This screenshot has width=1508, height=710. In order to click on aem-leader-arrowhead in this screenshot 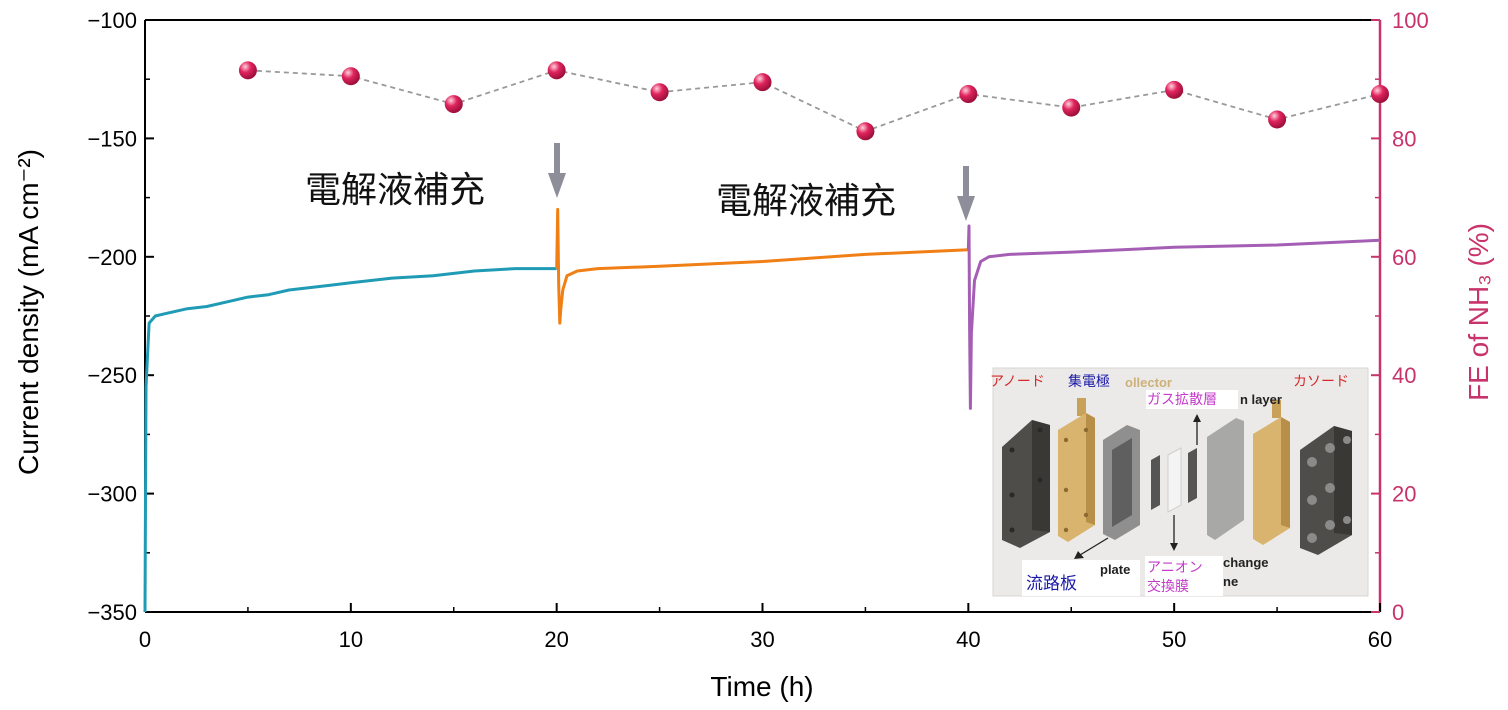, I will do `click(1174, 547)`.